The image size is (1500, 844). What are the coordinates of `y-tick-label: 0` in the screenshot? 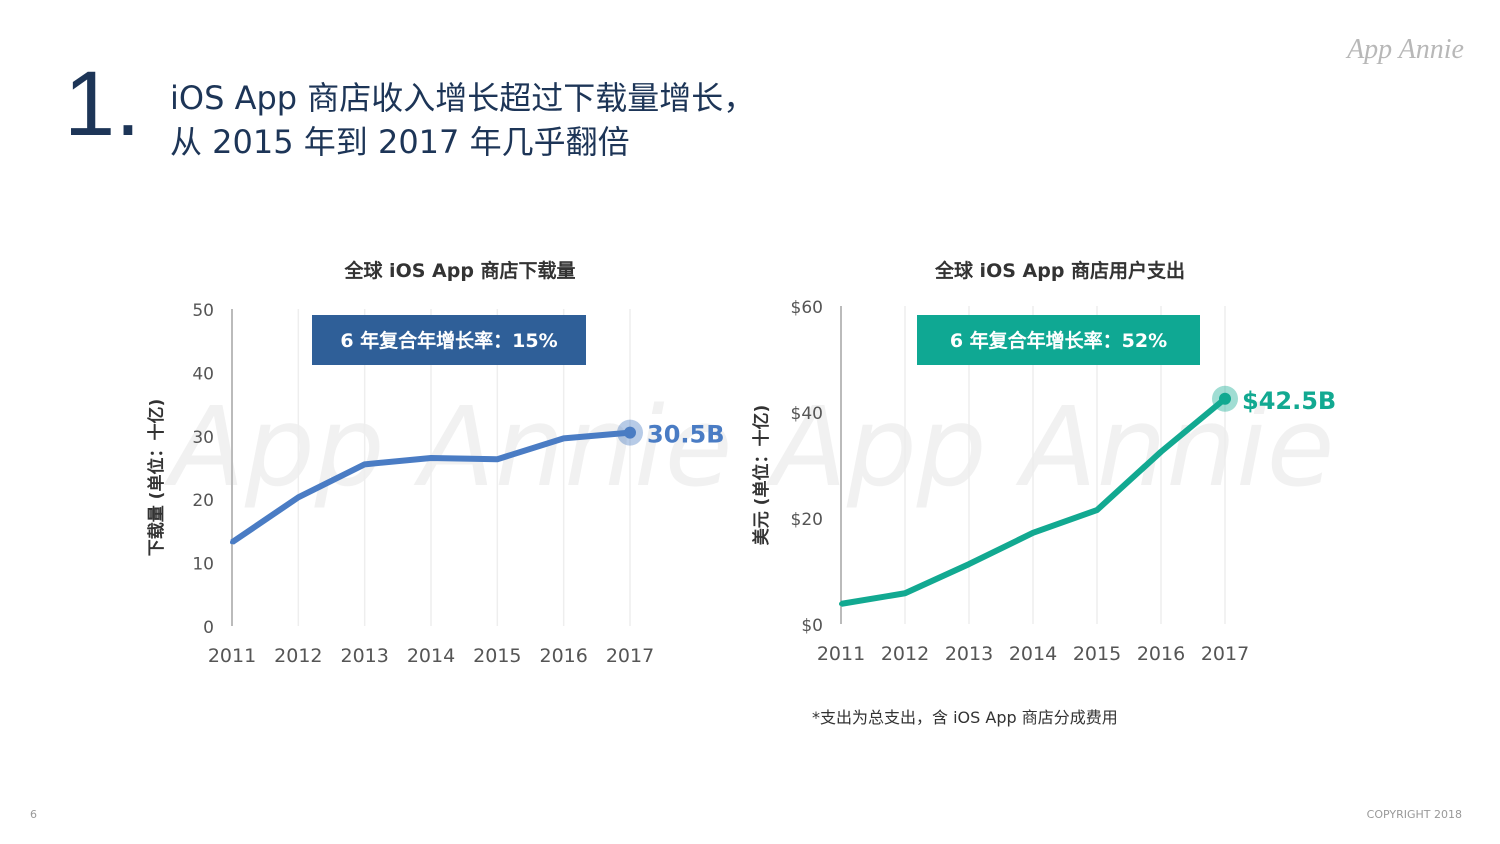 It's located at (208, 628).